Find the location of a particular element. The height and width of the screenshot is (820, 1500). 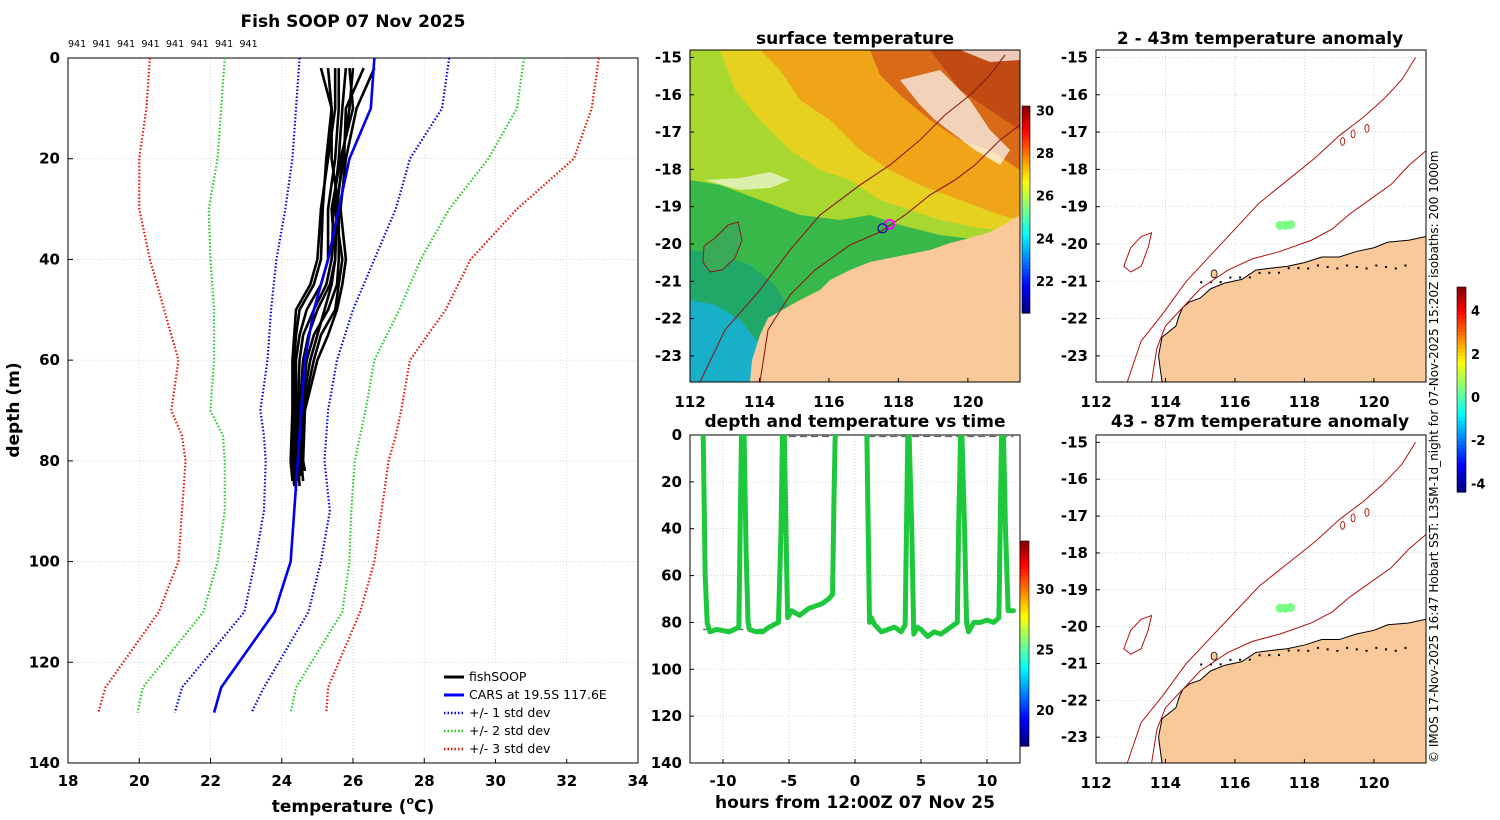

x-tick-label: 34 is located at coordinates (638, 781).